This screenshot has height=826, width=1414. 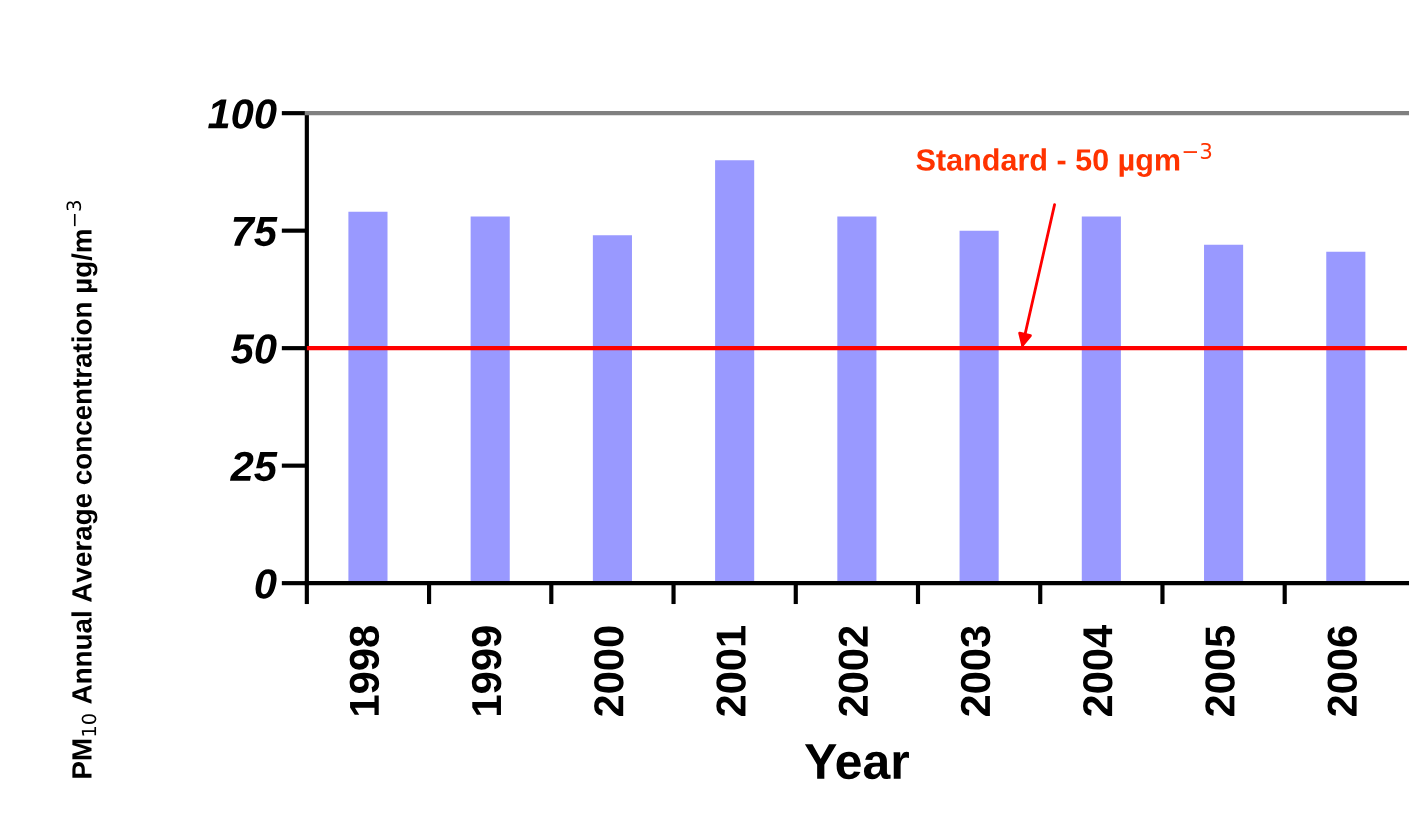 What do you see at coordinates (255, 232) in the screenshot?
I see `y-tick-label: 75` at bounding box center [255, 232].